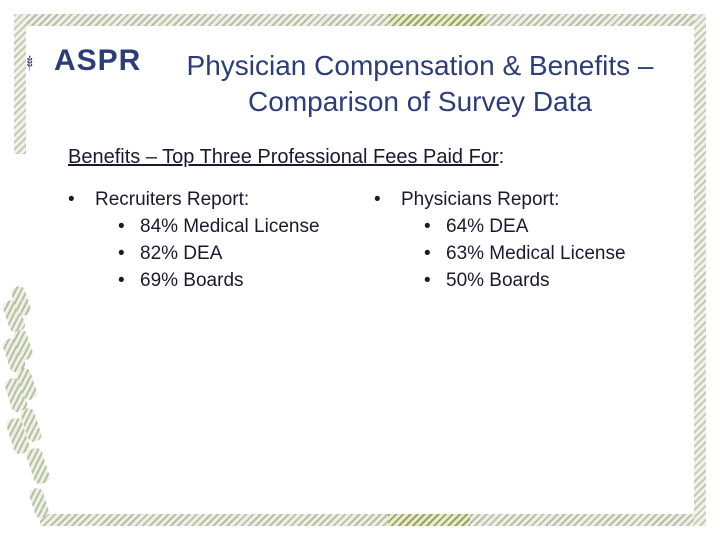  What do you see at coordinates (360, 20) in the screenshot?
I see `frame-top` at bounding box center [360, 20].